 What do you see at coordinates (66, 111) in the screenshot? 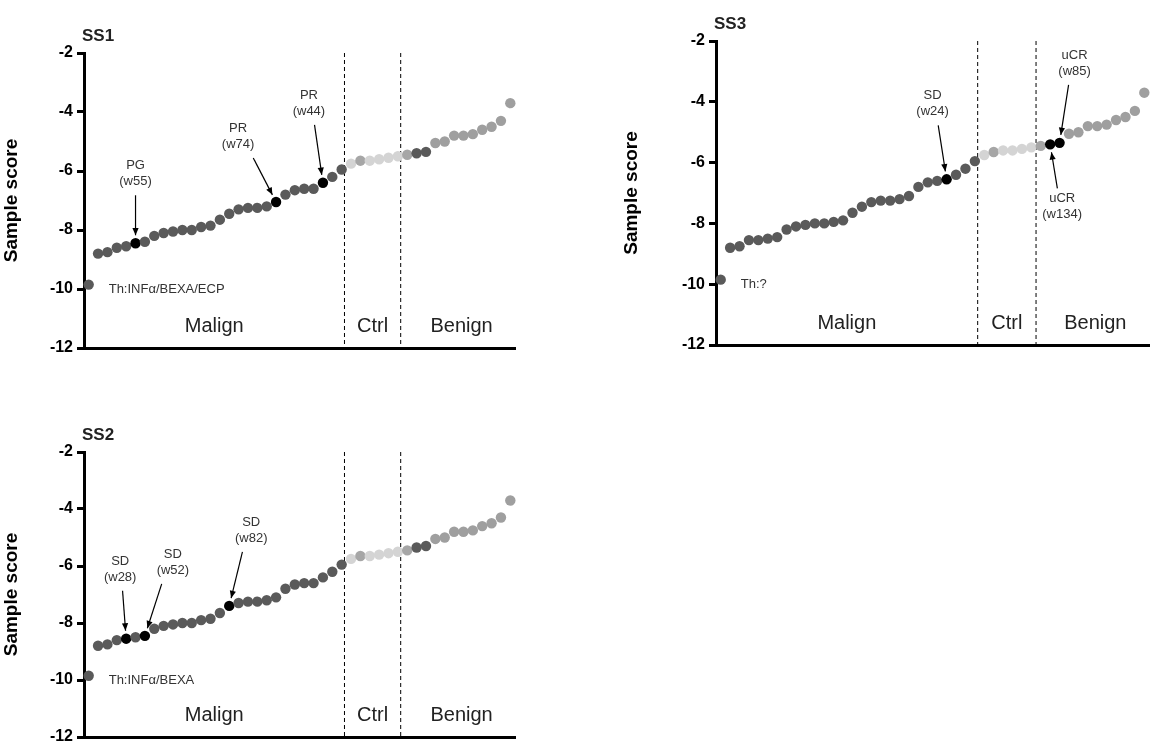
I see `y-tick-label: -4` at bounding box center [66, 111].